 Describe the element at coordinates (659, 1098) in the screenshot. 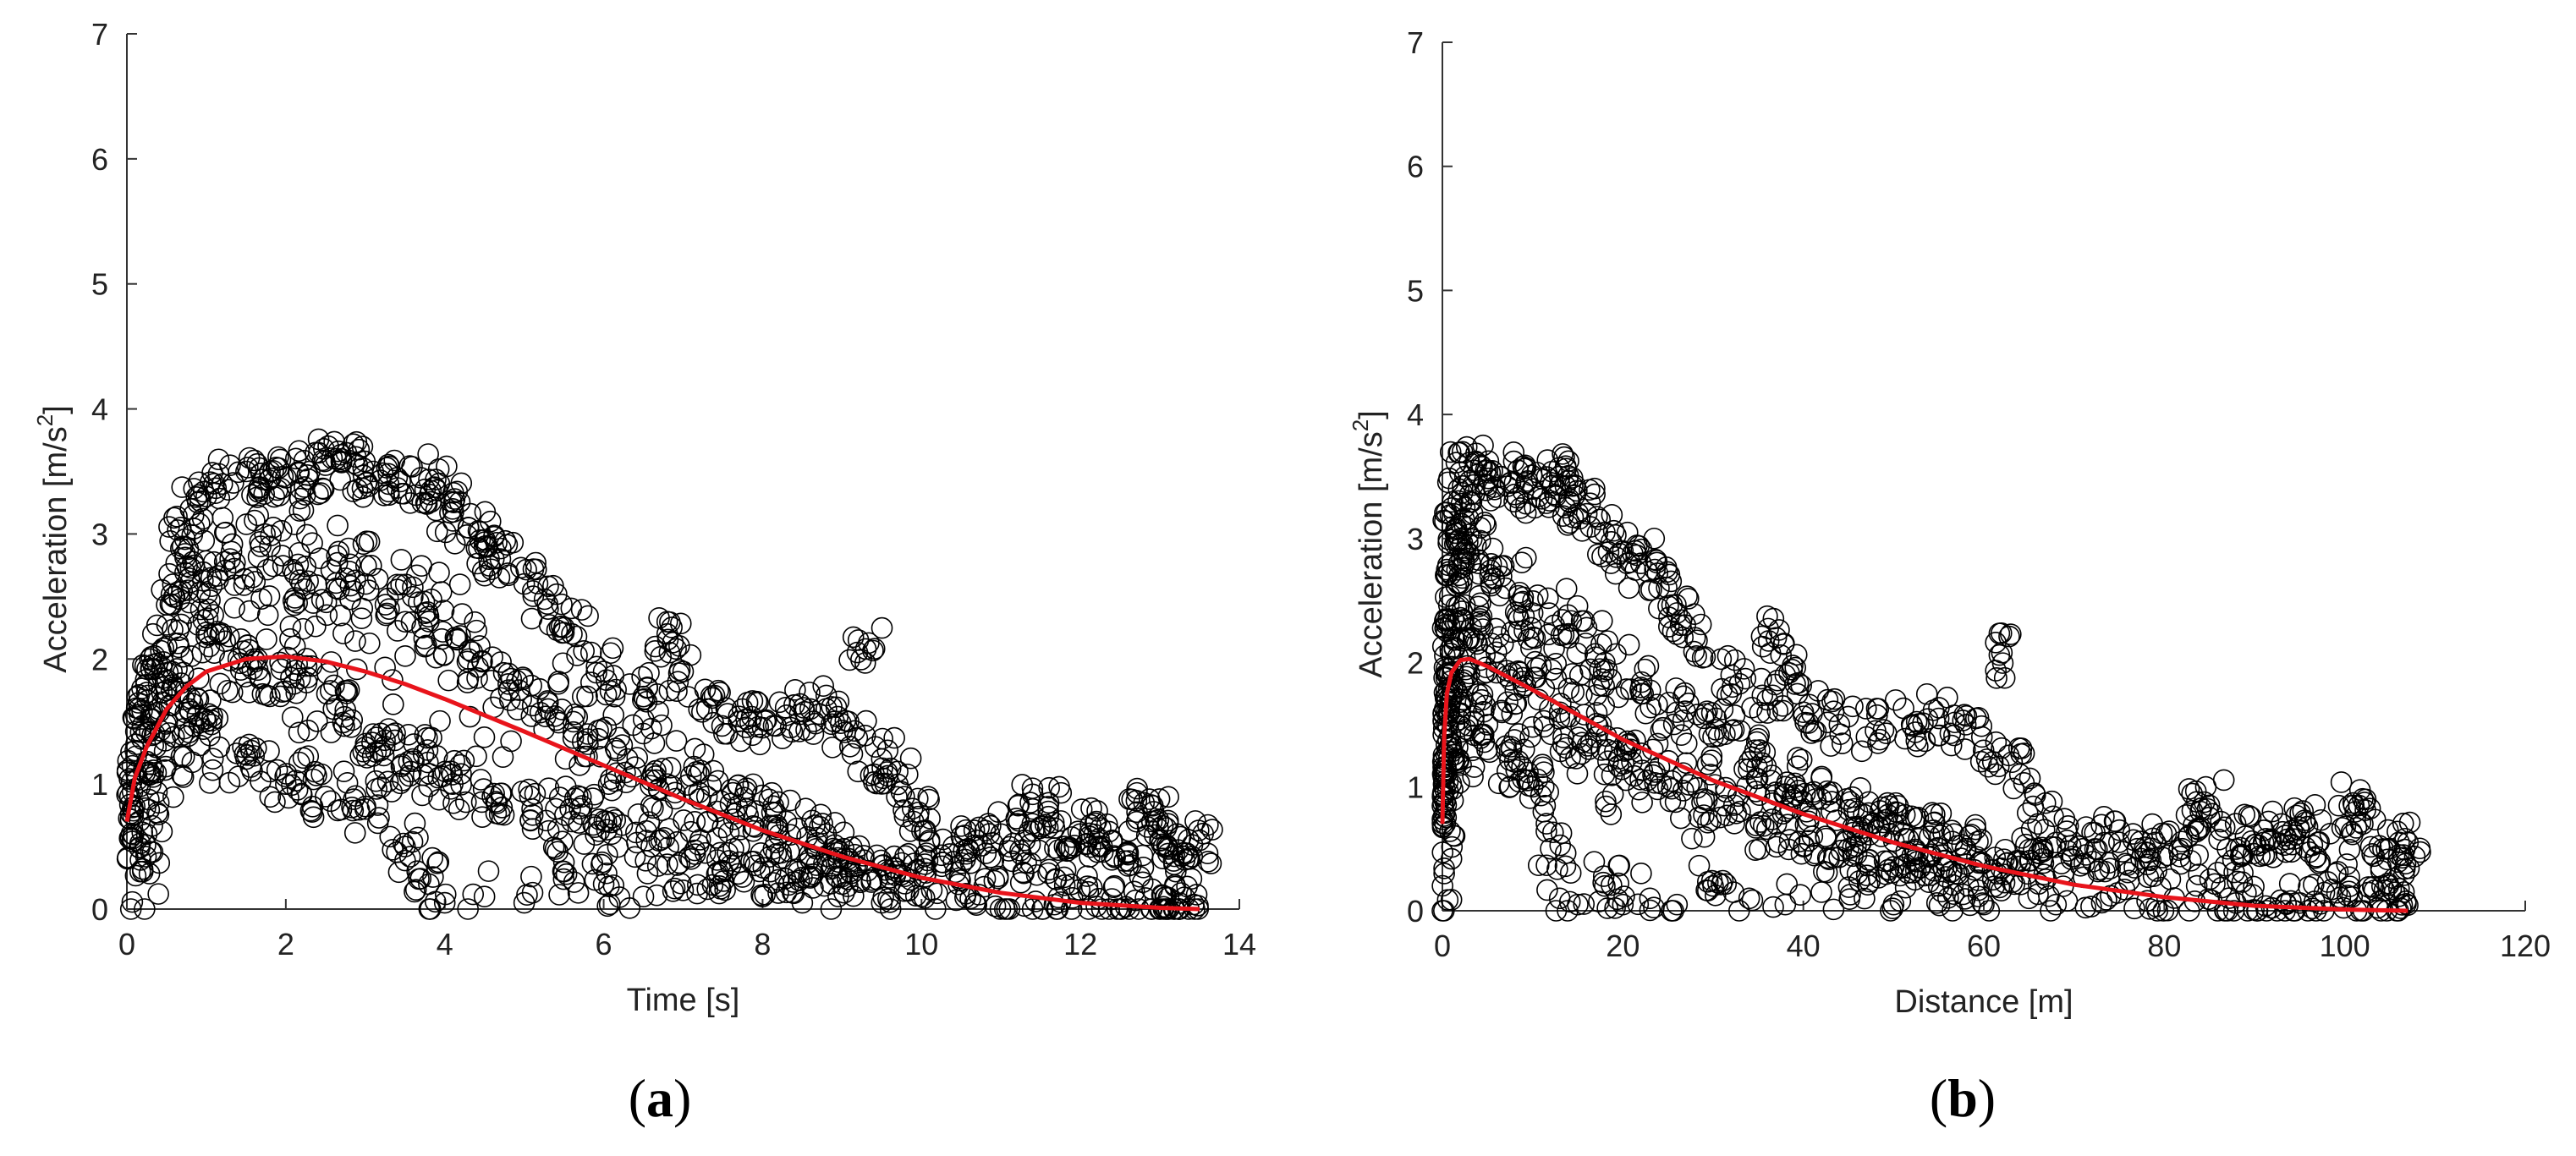

I see `panel-label-a-text: a` at that location.